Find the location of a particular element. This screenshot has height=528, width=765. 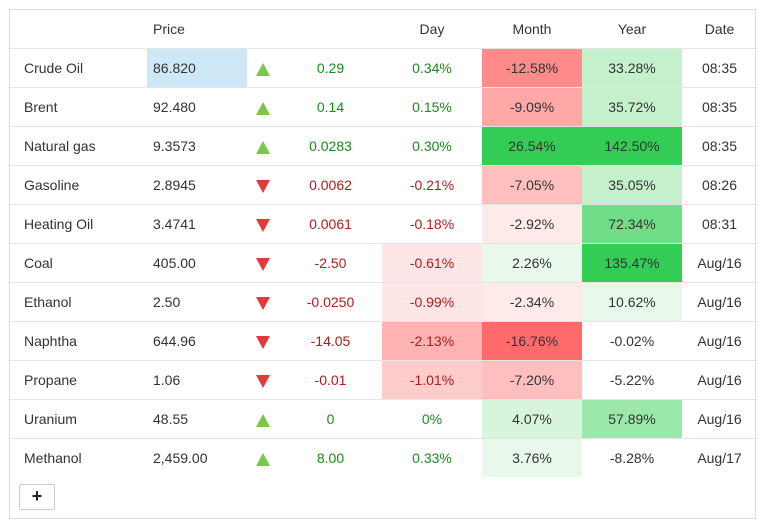

column-header-price: Price is located at coordinates (197, 29).